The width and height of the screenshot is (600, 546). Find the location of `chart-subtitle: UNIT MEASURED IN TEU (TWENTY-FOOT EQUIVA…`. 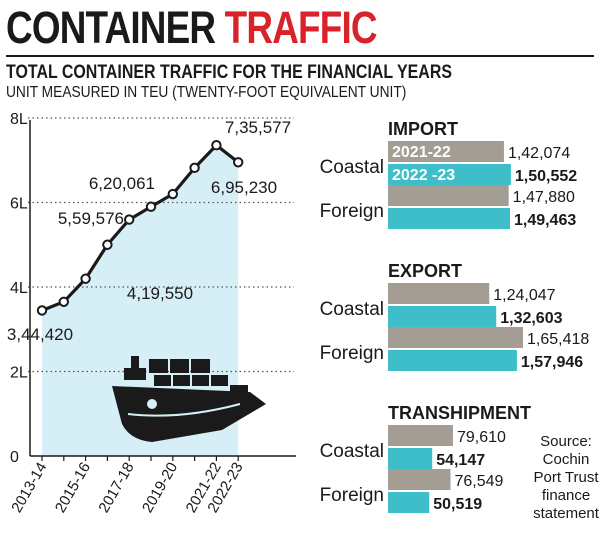

chart-subtitle: UNIT MEASURED IN TEU (TWENTY-FOOT EQUIVA… is located at coordinates (206, 92).